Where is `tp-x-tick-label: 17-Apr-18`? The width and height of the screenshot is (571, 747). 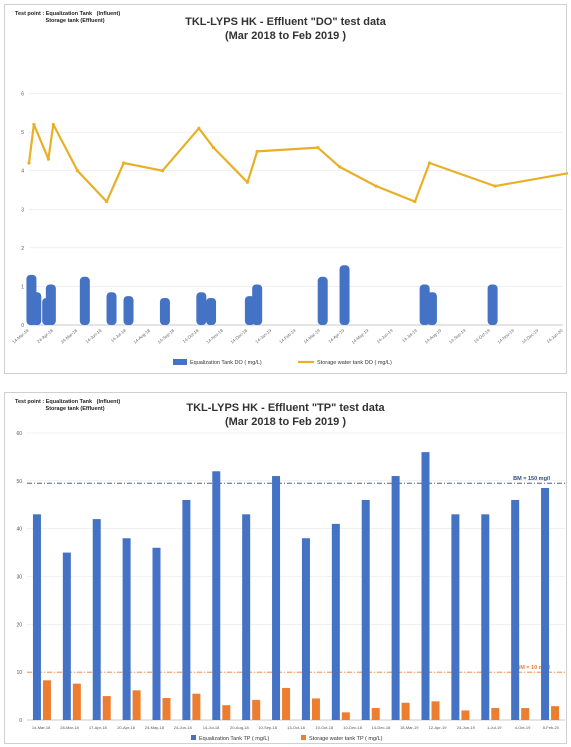
tp-x-tick-label: 17-Apr-18 is located at coordinates (98, 727).